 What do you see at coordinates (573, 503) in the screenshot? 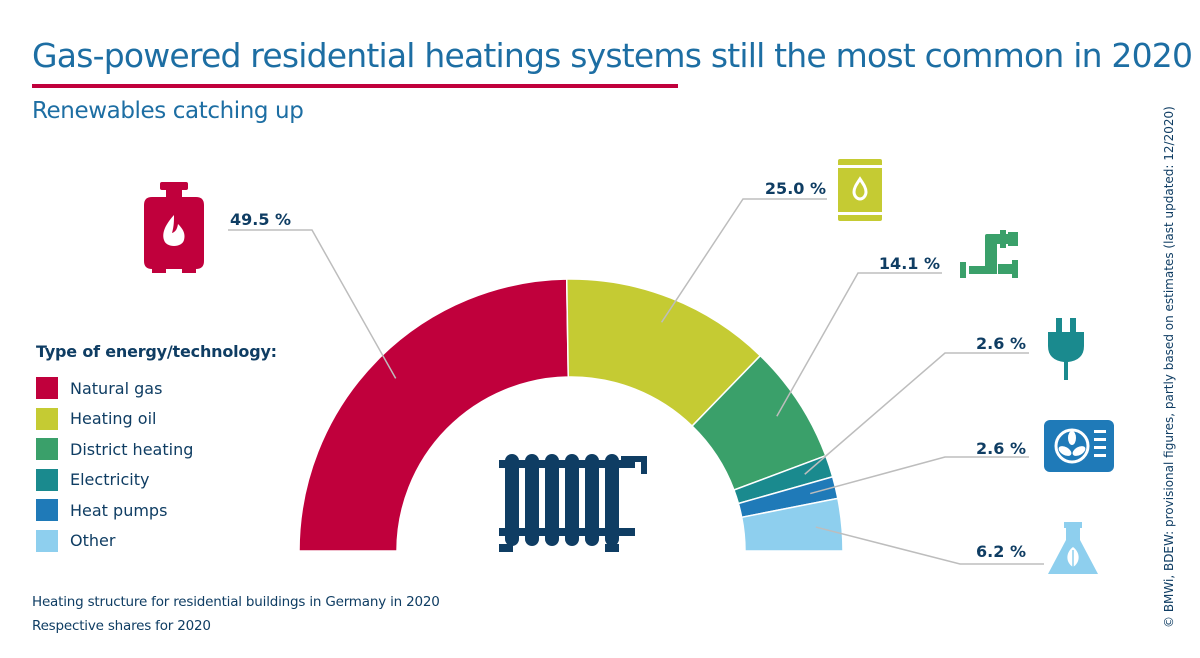
I see `radiator-icon` at bounding box center [573, 503].